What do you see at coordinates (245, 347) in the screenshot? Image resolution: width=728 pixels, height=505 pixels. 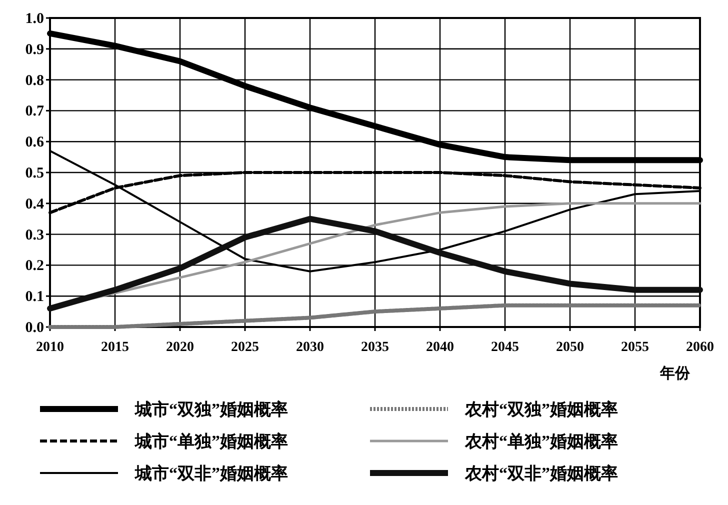 I see `xtick: 2025` at bounding box center [245, 347].